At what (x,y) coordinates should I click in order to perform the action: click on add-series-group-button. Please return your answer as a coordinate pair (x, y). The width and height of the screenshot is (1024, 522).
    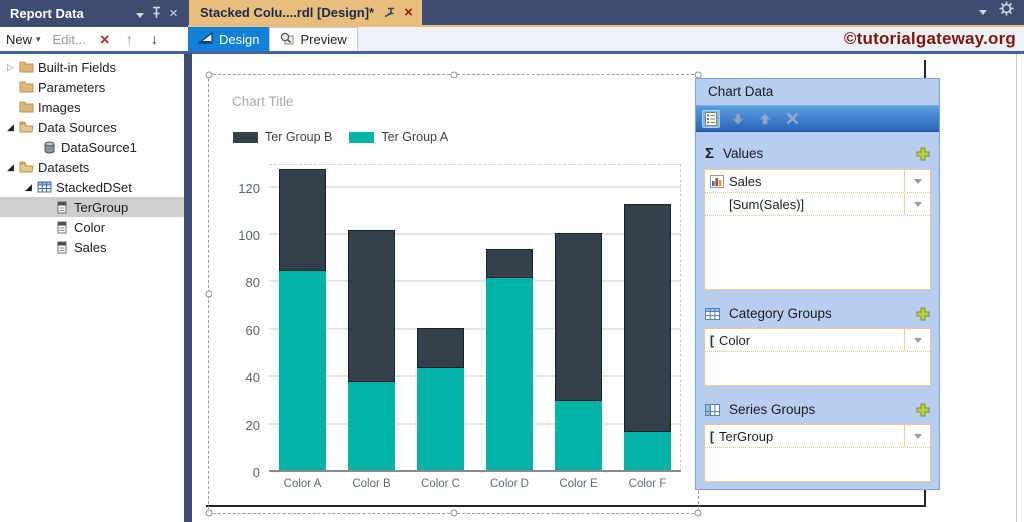
    Looking at the image, I should click on (923, 410).